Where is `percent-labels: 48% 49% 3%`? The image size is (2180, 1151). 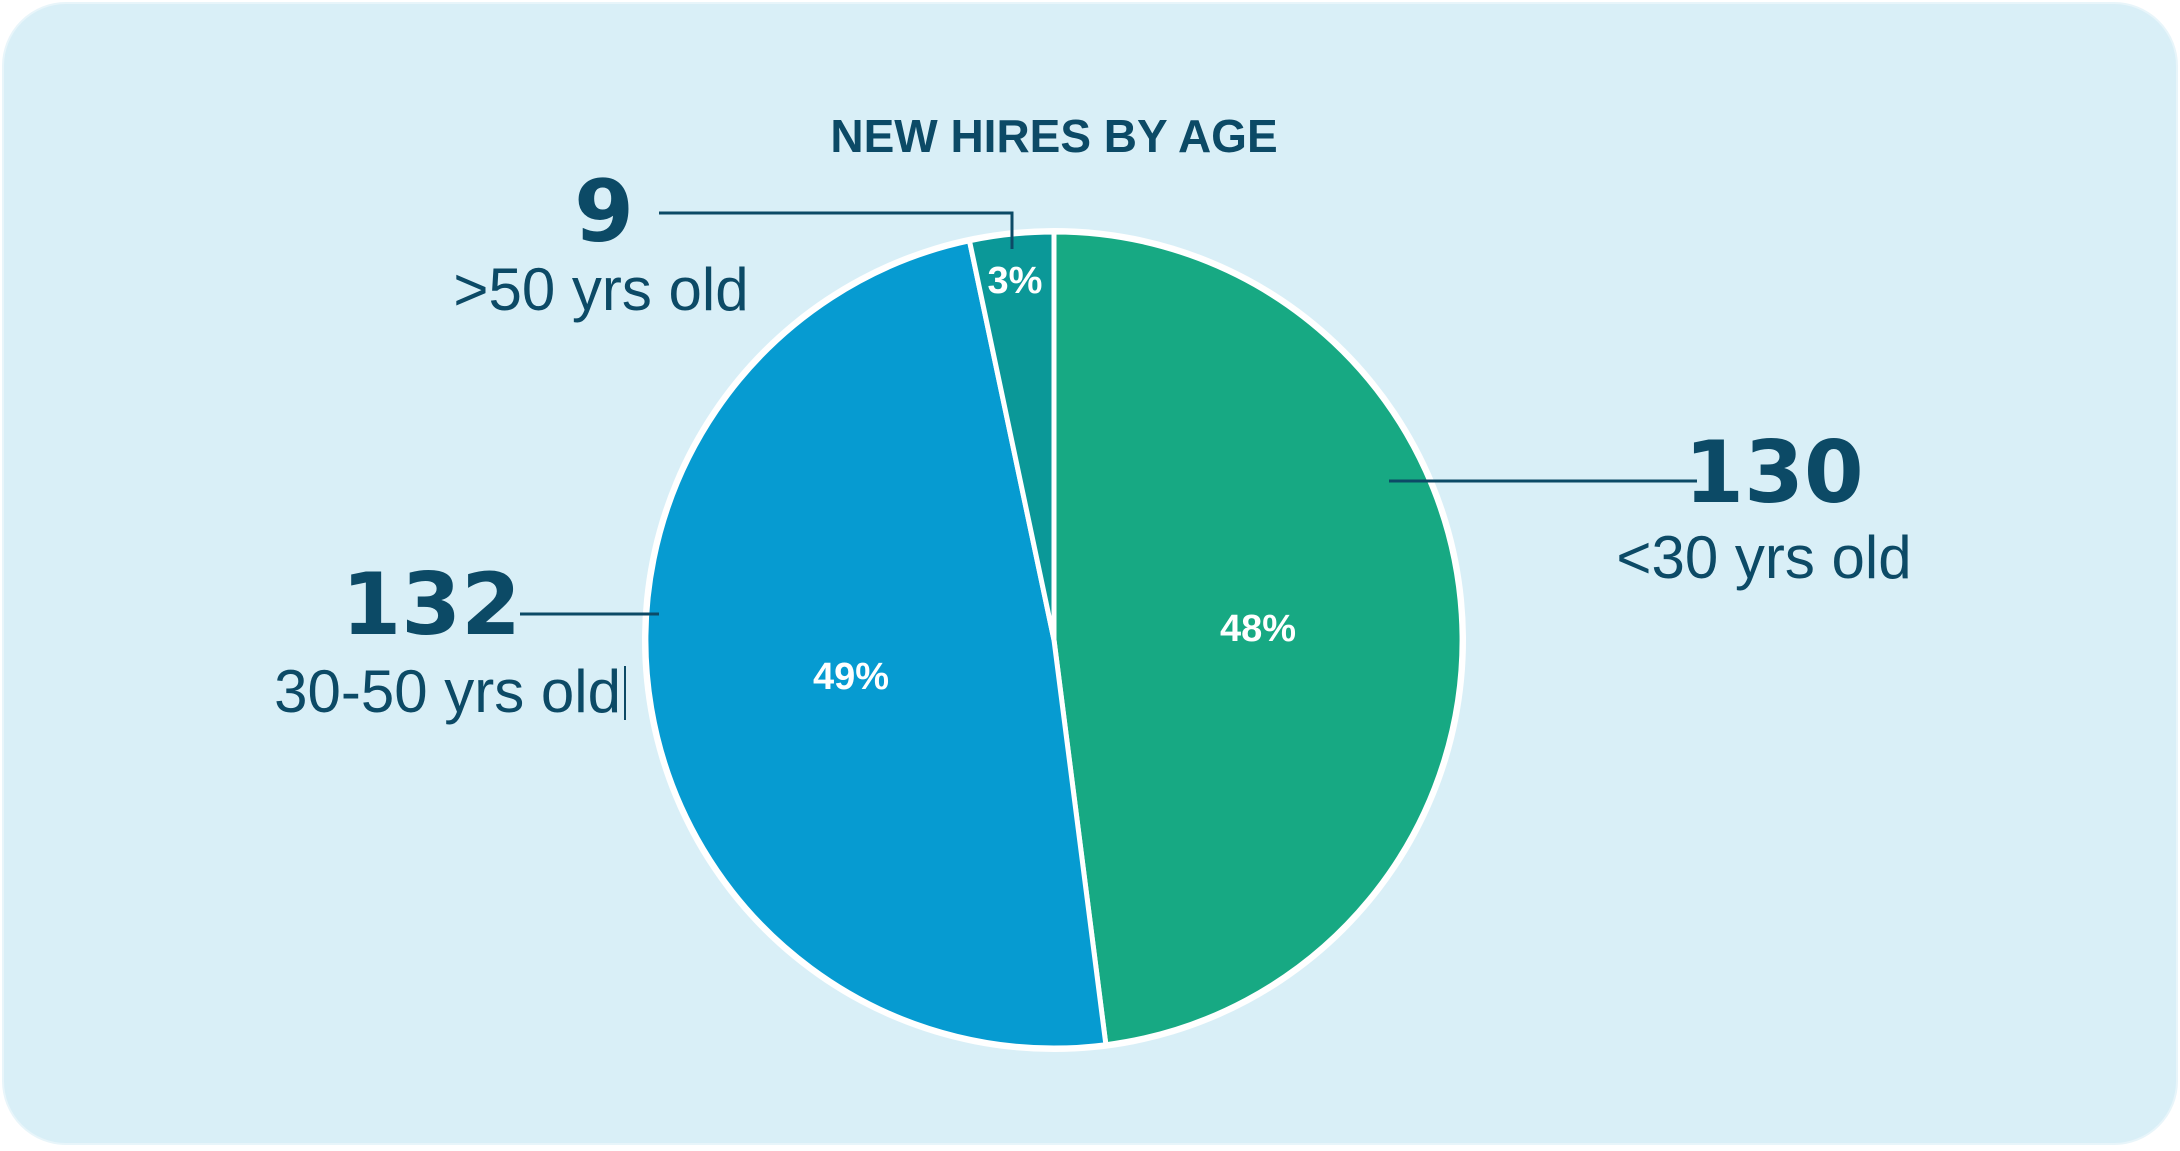
percent-labels: 48% 49% 3% is located at coordinates (1054, 479).